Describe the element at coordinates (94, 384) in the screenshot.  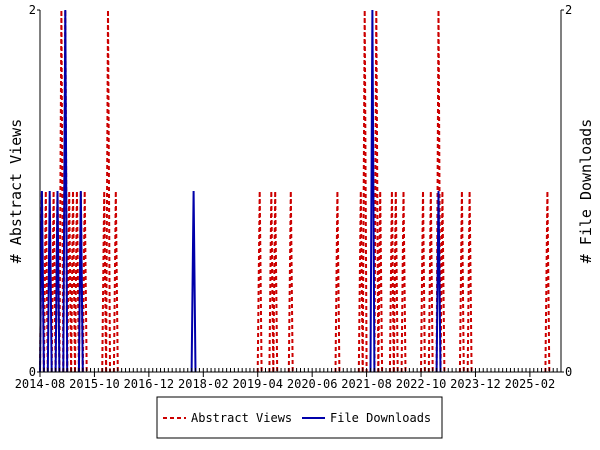
I see `x-tick-label: 2015-10` at that location.